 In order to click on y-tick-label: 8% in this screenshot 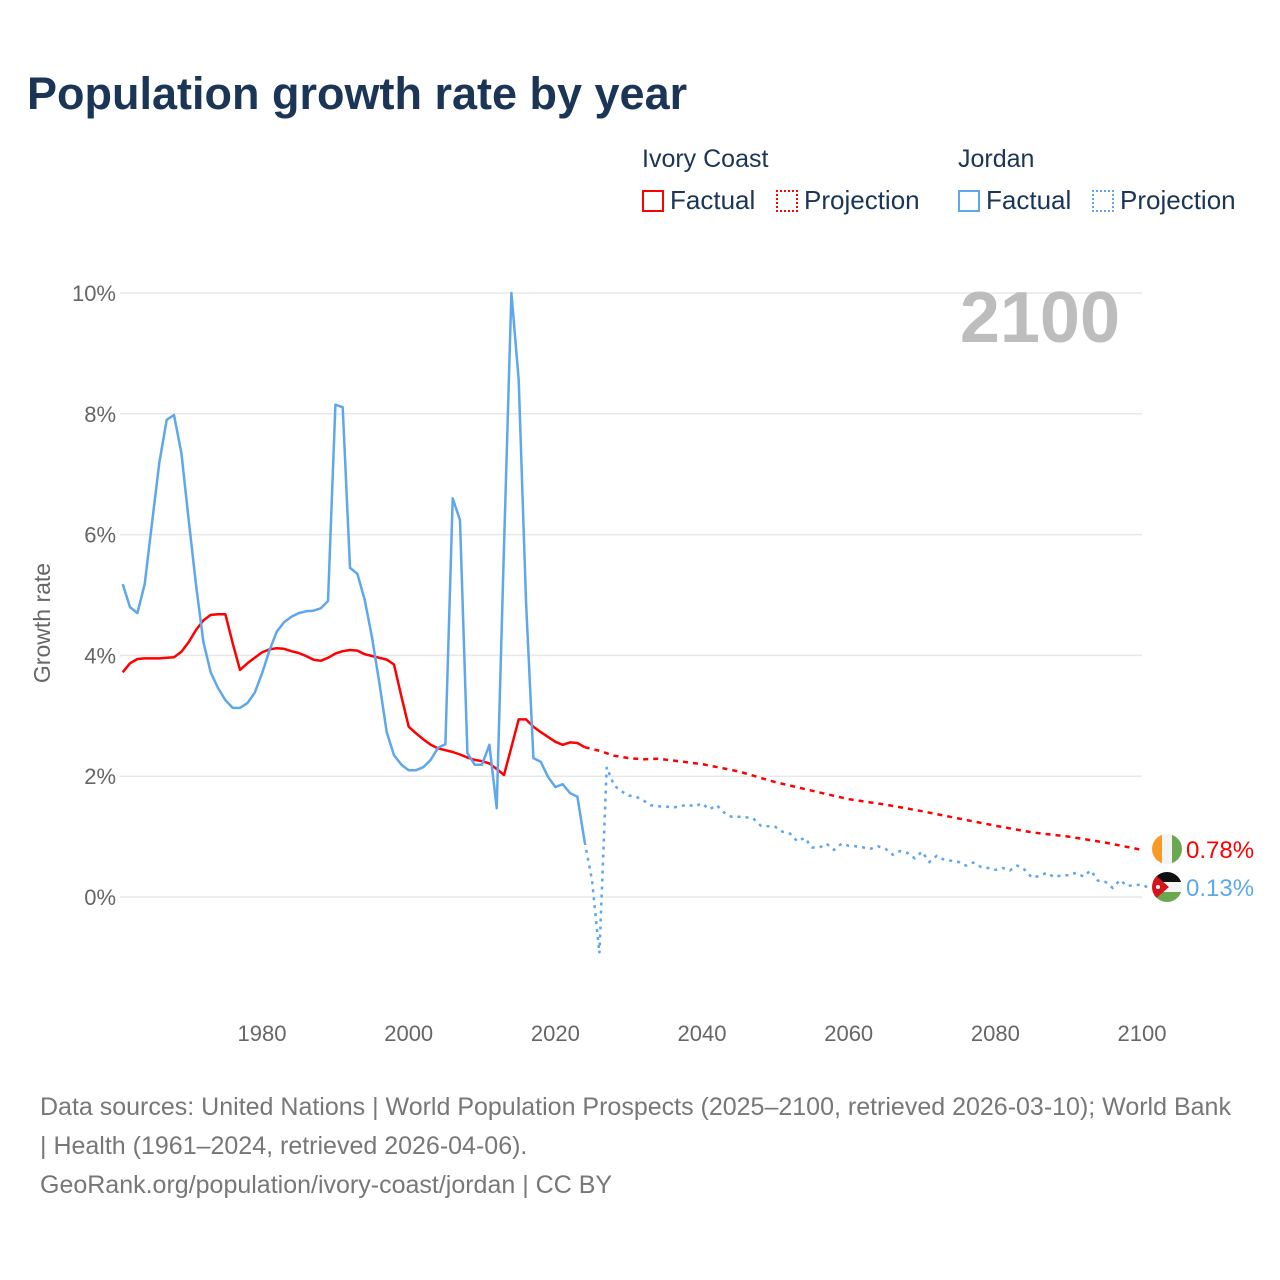, I will do `click(100, 414)`.